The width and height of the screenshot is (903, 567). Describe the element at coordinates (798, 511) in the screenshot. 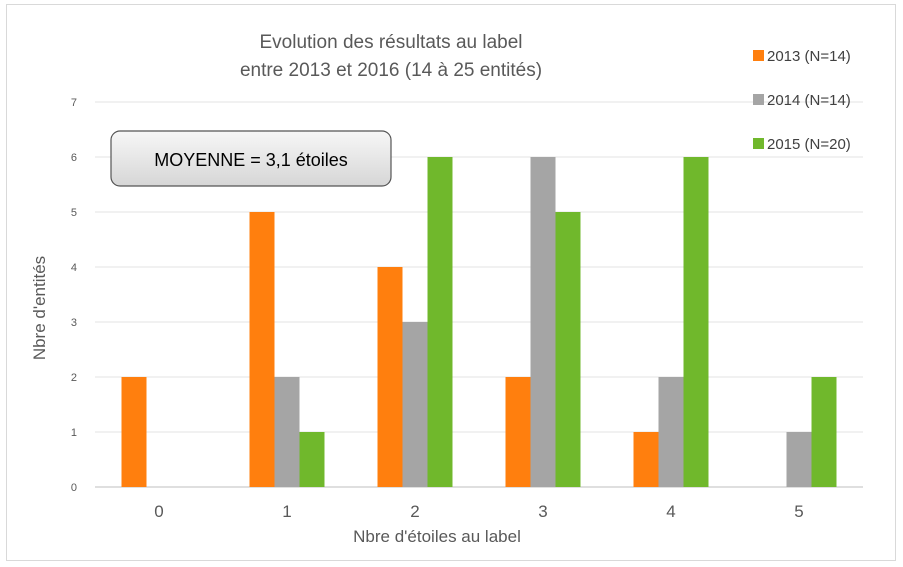

I see `x-tick-label: 5` at that location.